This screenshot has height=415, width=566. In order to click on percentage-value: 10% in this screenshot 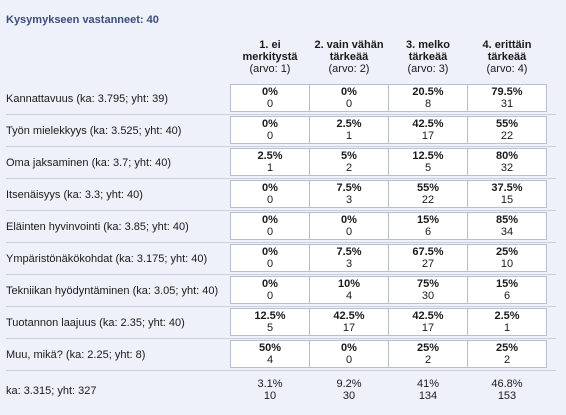, I will do `click(349, 284)`.